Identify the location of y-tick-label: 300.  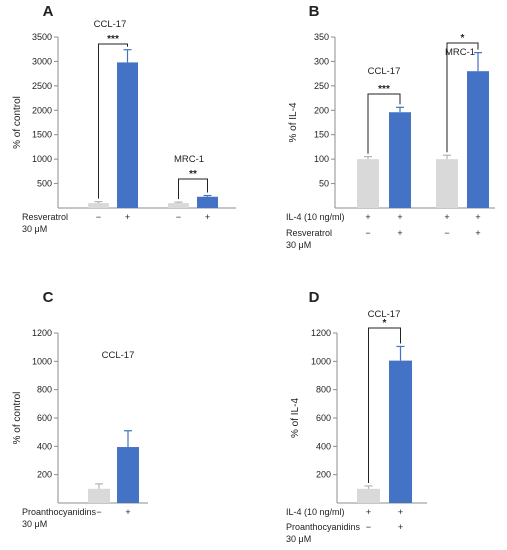
(321, 61).